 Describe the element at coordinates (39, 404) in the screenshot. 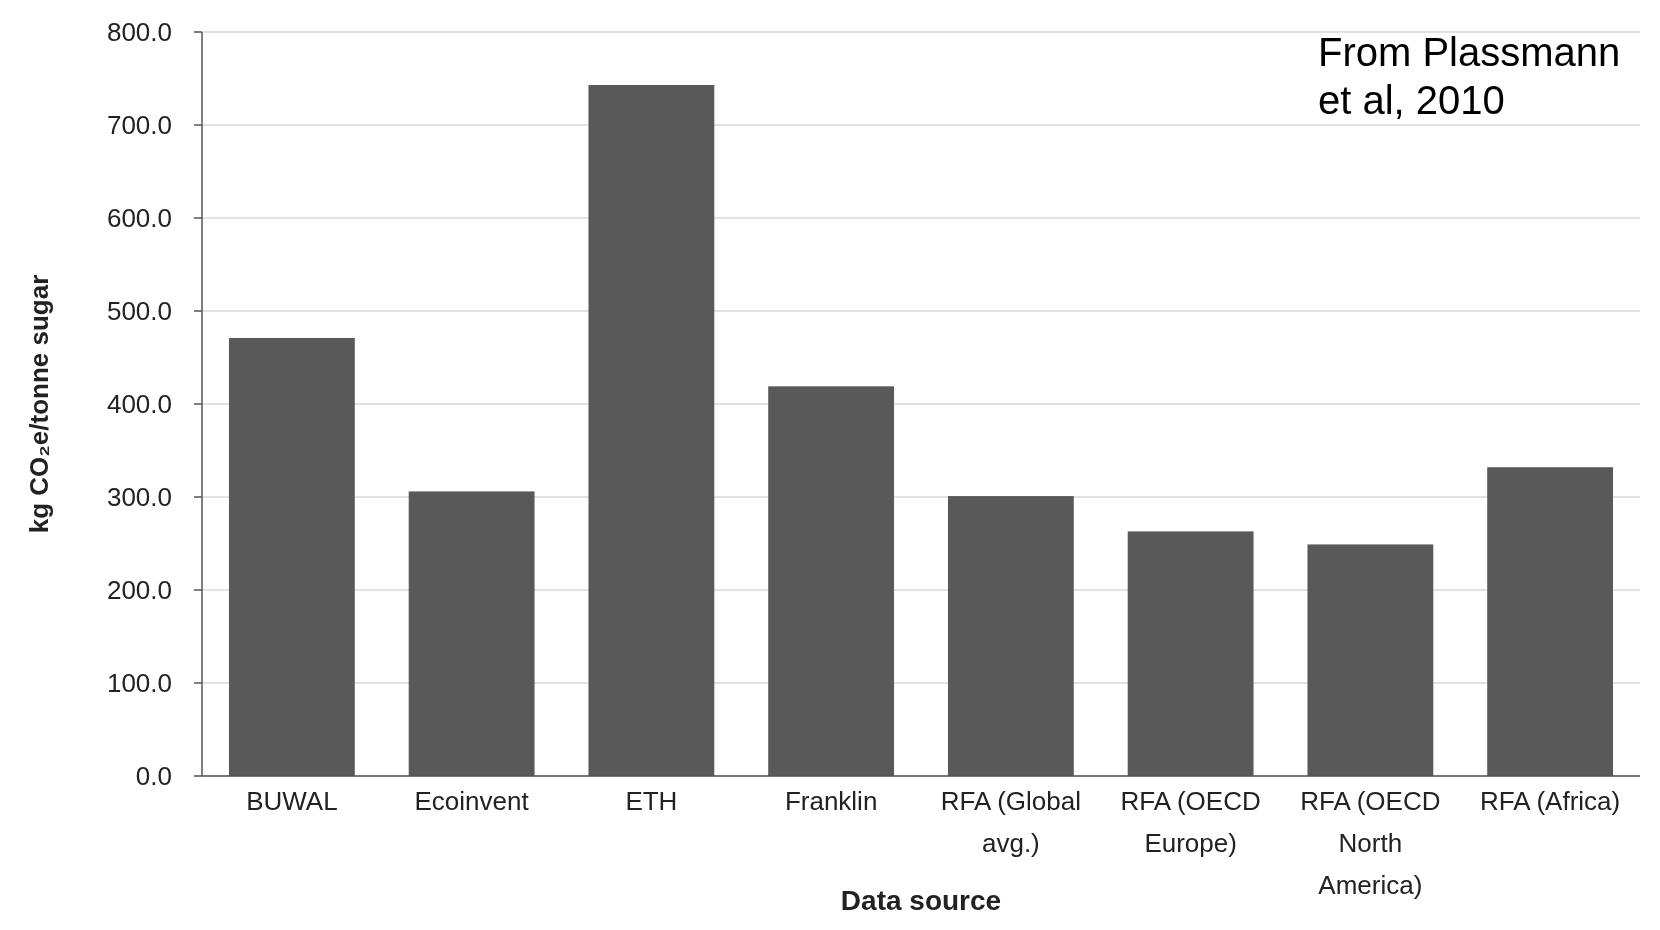

I see `y-axis-title: kg CO₂e/tonne sugar` at that location.